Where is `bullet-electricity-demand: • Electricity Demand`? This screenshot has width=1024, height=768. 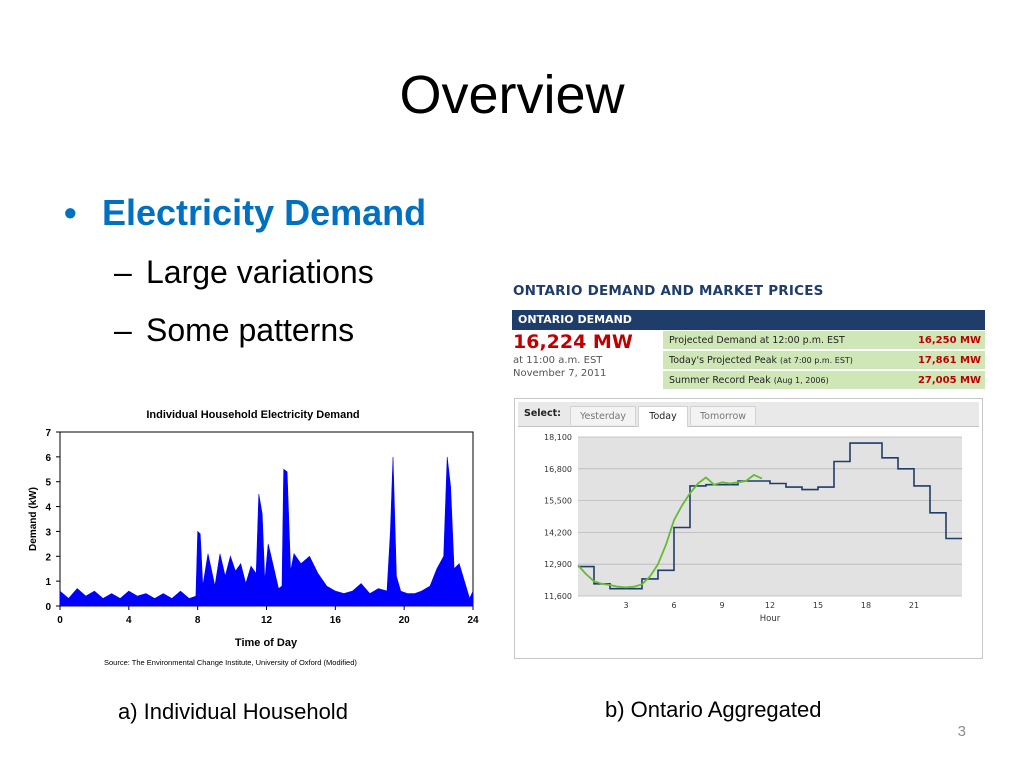 bullet-electricity-demand: • Electricity Demand is located at coordinates (245, 213).